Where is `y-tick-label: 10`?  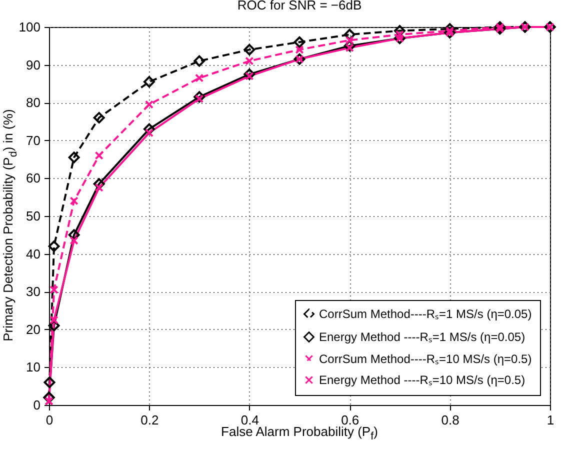 y-tick-label: 10 is located at coordinates (33, 367).